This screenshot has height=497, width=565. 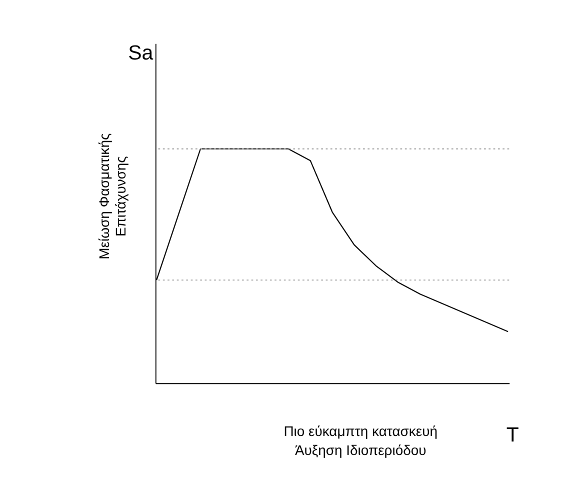 I want to click on x-axis-title: T, so click(x=513, y=434).